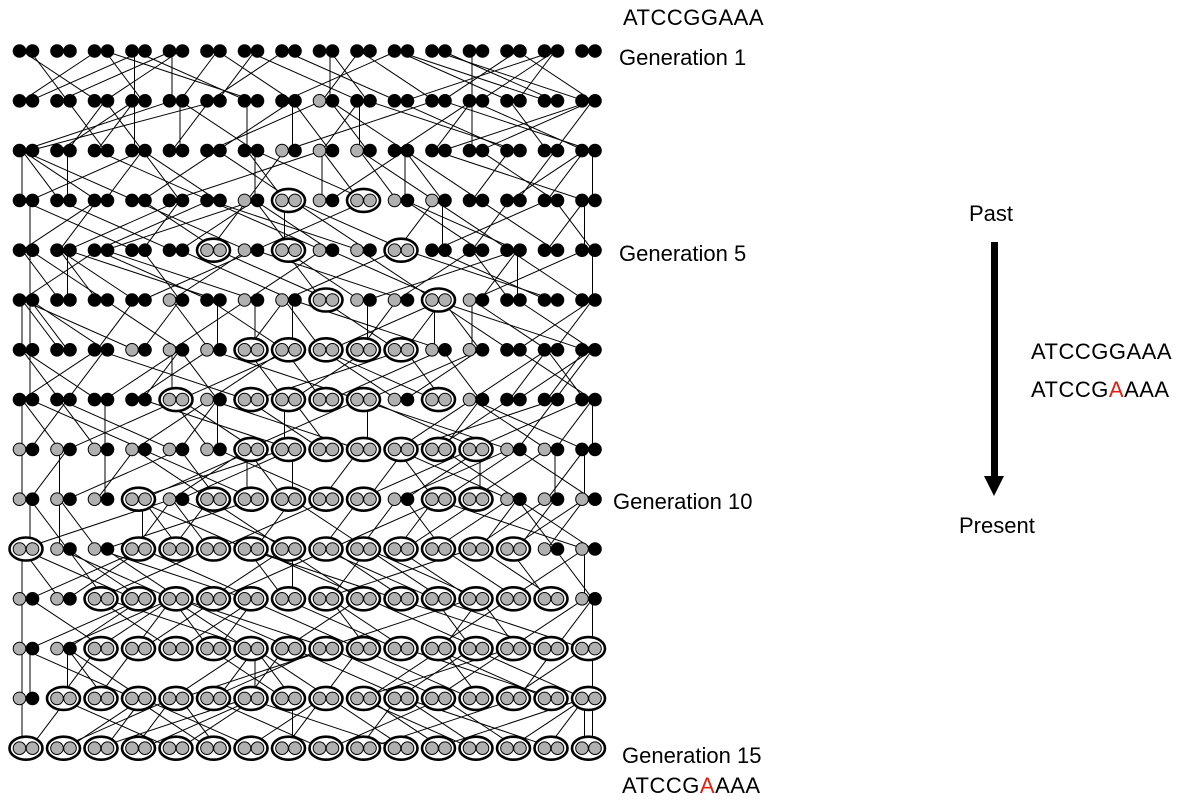  I want to click on present-sequence-prefix: ATCCG, so click(661, 785).